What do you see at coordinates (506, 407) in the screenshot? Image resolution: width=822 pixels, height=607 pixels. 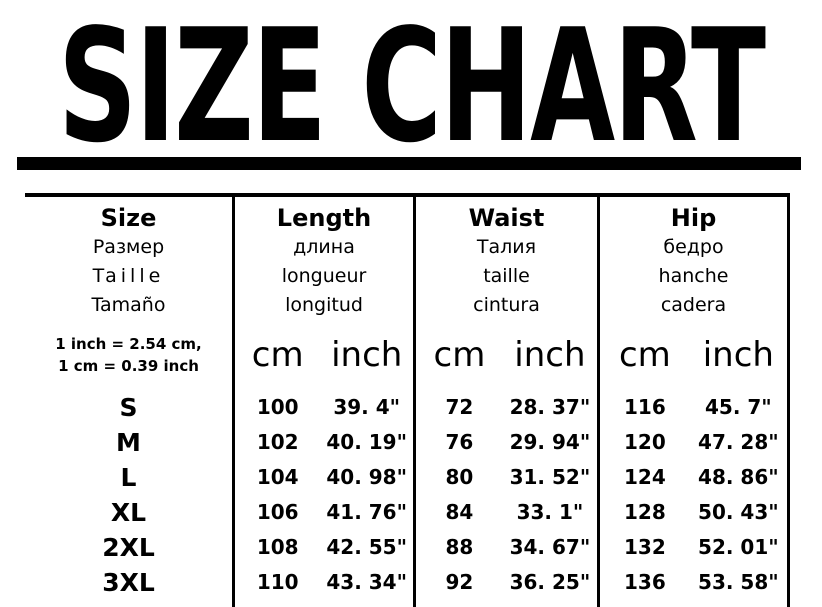 I see `waist-row: 72 28. 37"` at bounding box center [506, 407].